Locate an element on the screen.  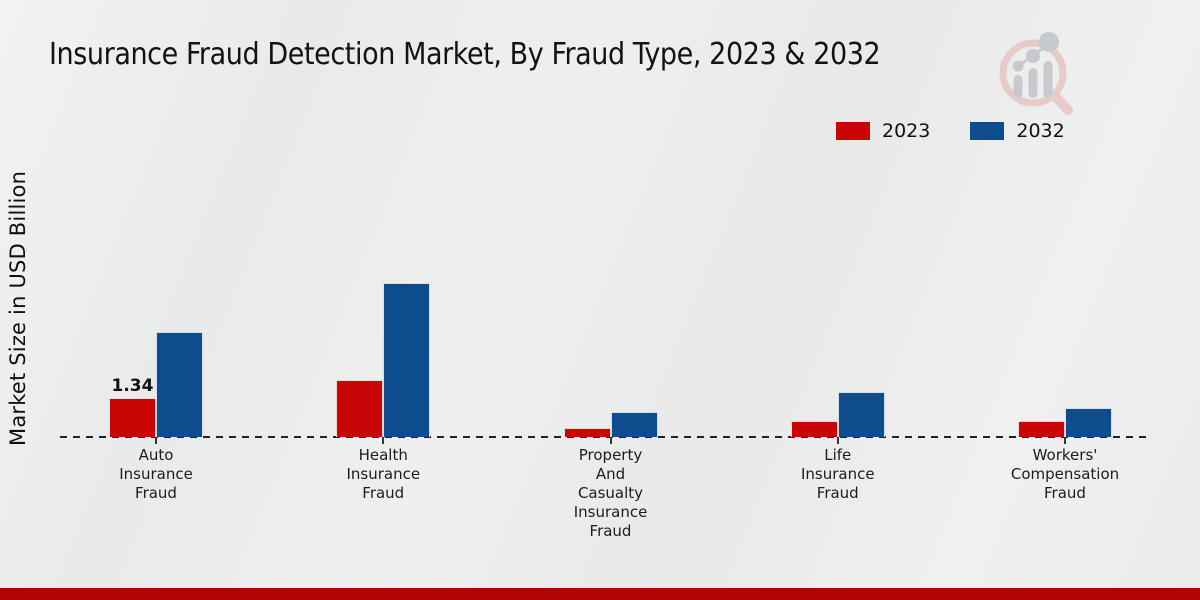
category-label: Health Insurance Fraud is located at coordinates (383, 474).